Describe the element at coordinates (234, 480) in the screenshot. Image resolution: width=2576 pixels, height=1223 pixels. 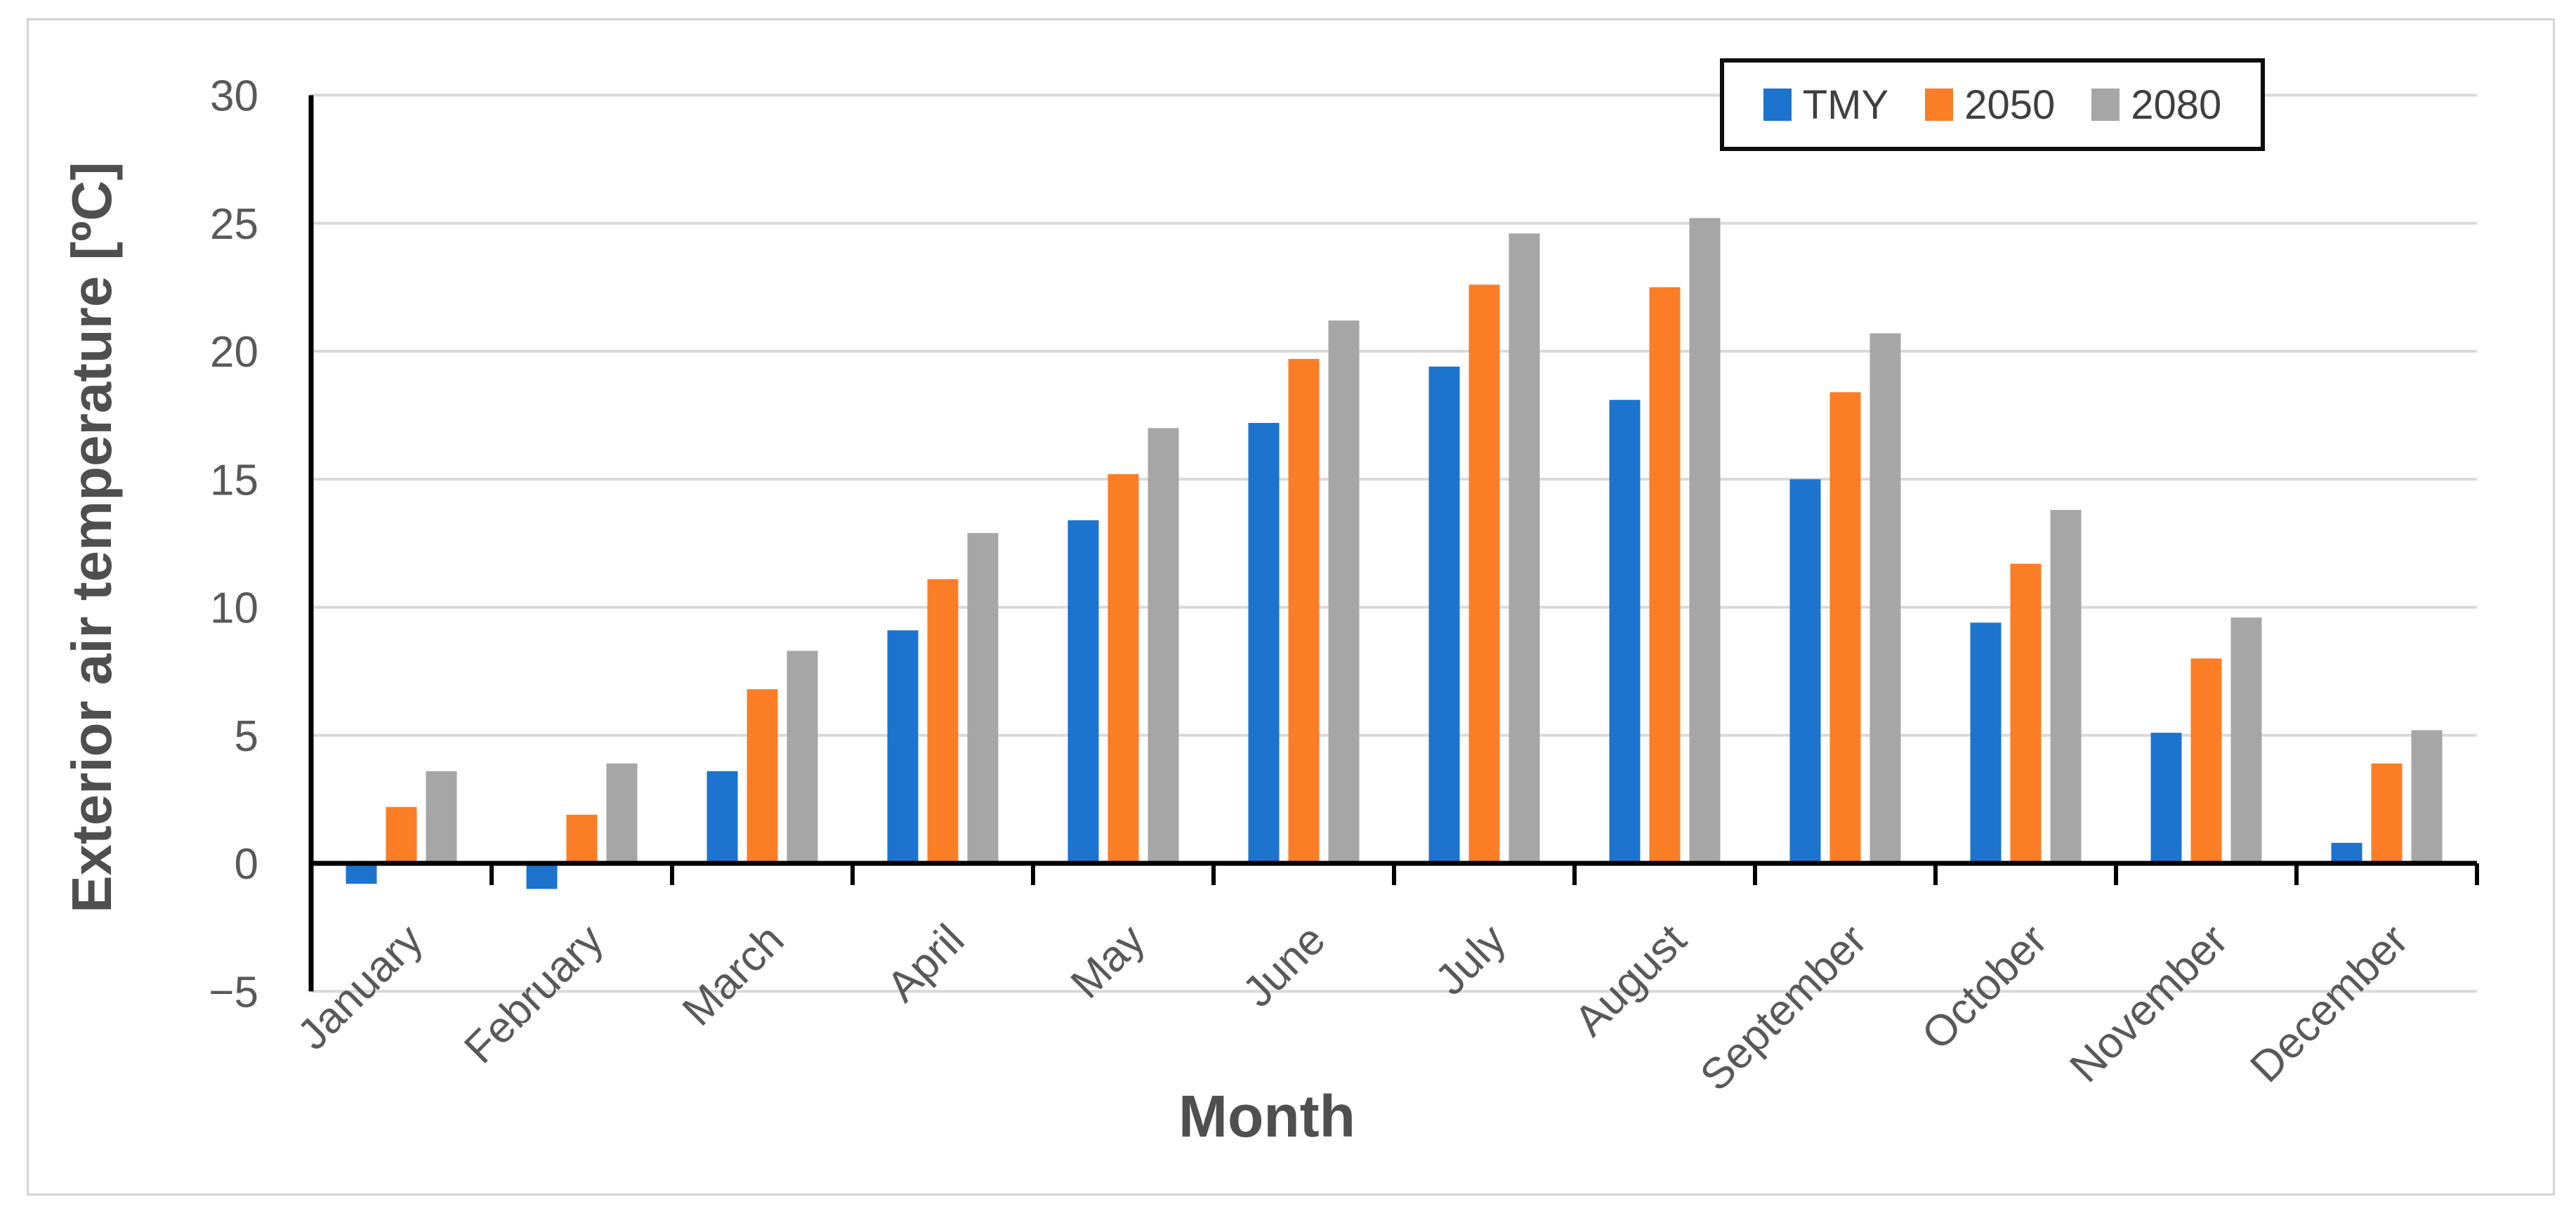
I see `y-tick-label-15: 15` at that location.